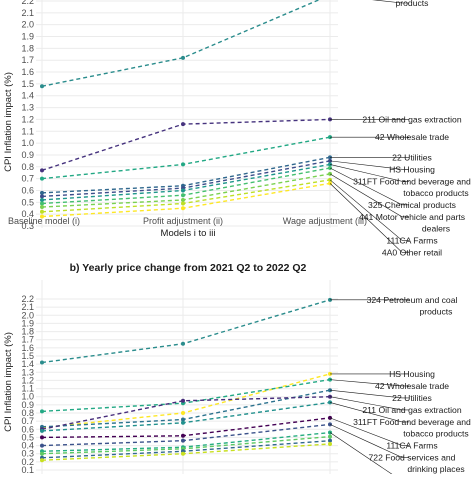 Image resolution: width=474 pixels, height=479 pixels. What do you see at coordinates (27, 454) in the screenshot?
I see `y-tick-label: 0.3` at bounding box center [27, 454].